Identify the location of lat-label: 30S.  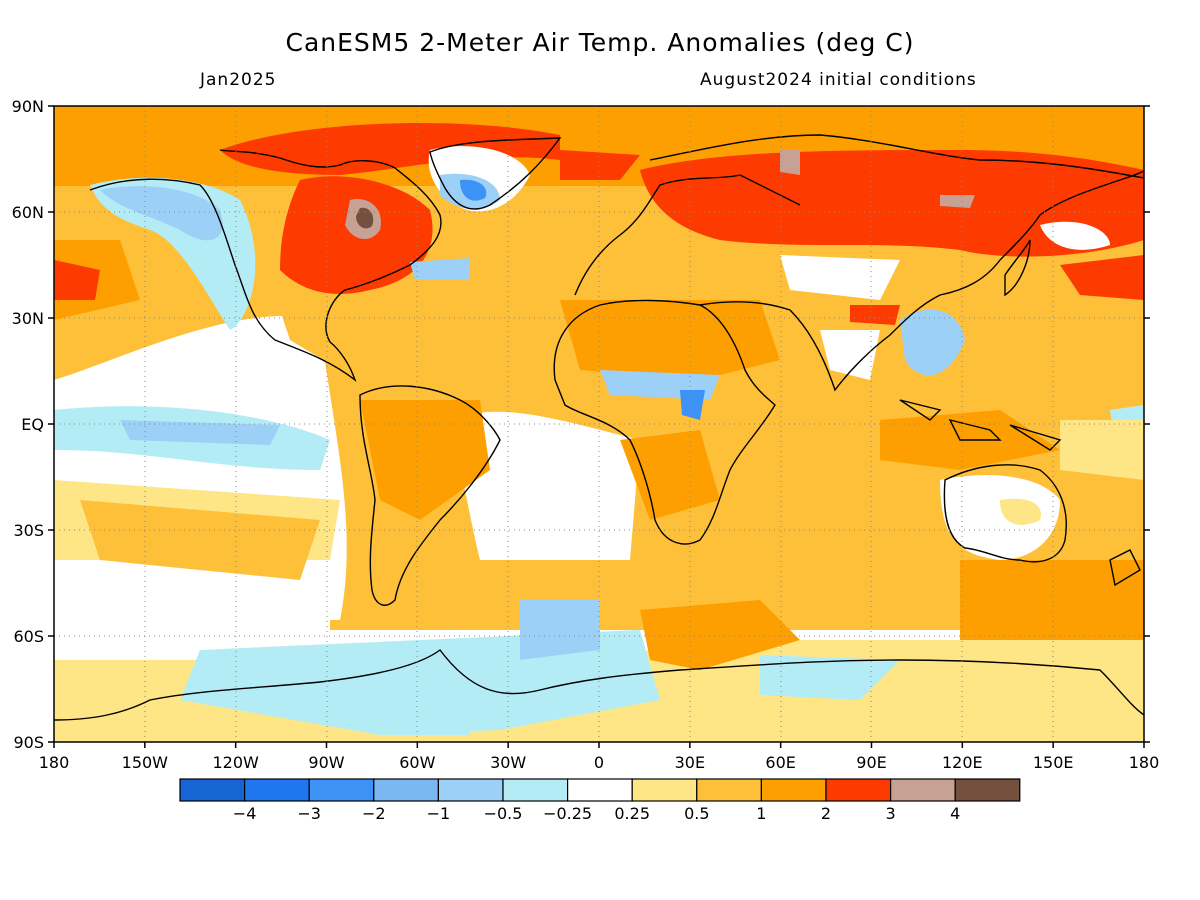
(28, 530).